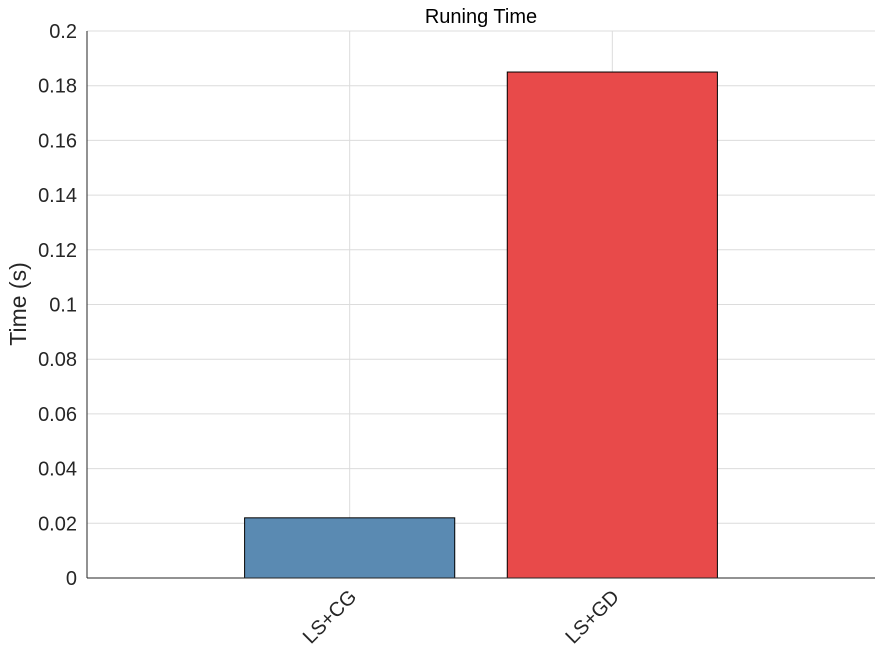 This screenshot has height=656, width=875. I want to click on y-axis-label: Time (s), so click(18, 303).